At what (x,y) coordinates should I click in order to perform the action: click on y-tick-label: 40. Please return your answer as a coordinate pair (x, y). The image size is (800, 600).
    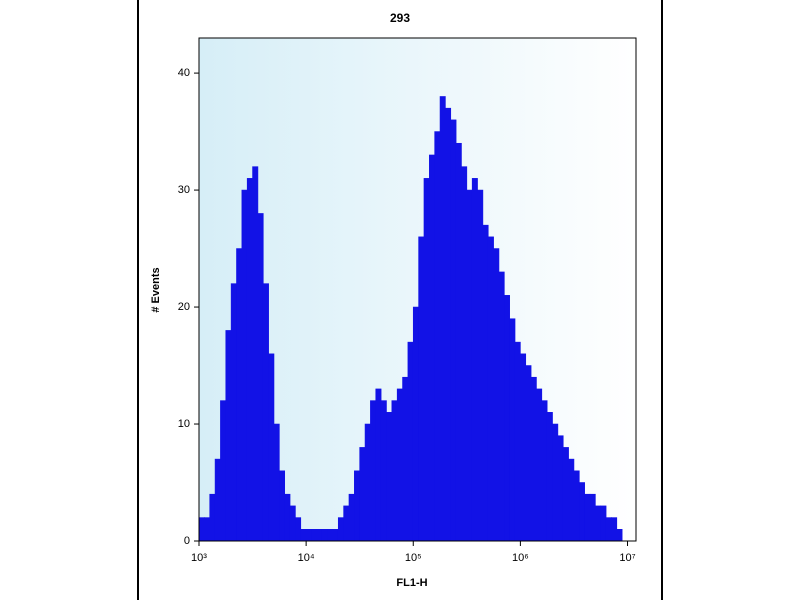
    Looking at the image, I should click on (184, 73).